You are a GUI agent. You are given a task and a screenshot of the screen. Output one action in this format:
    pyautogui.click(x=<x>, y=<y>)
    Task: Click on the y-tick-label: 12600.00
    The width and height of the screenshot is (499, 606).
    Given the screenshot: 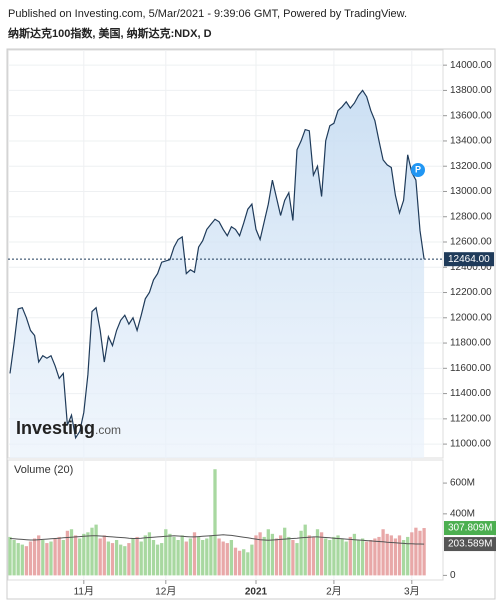 What is the action you would take?
    pyautogui.click(x=471, y=242)
    